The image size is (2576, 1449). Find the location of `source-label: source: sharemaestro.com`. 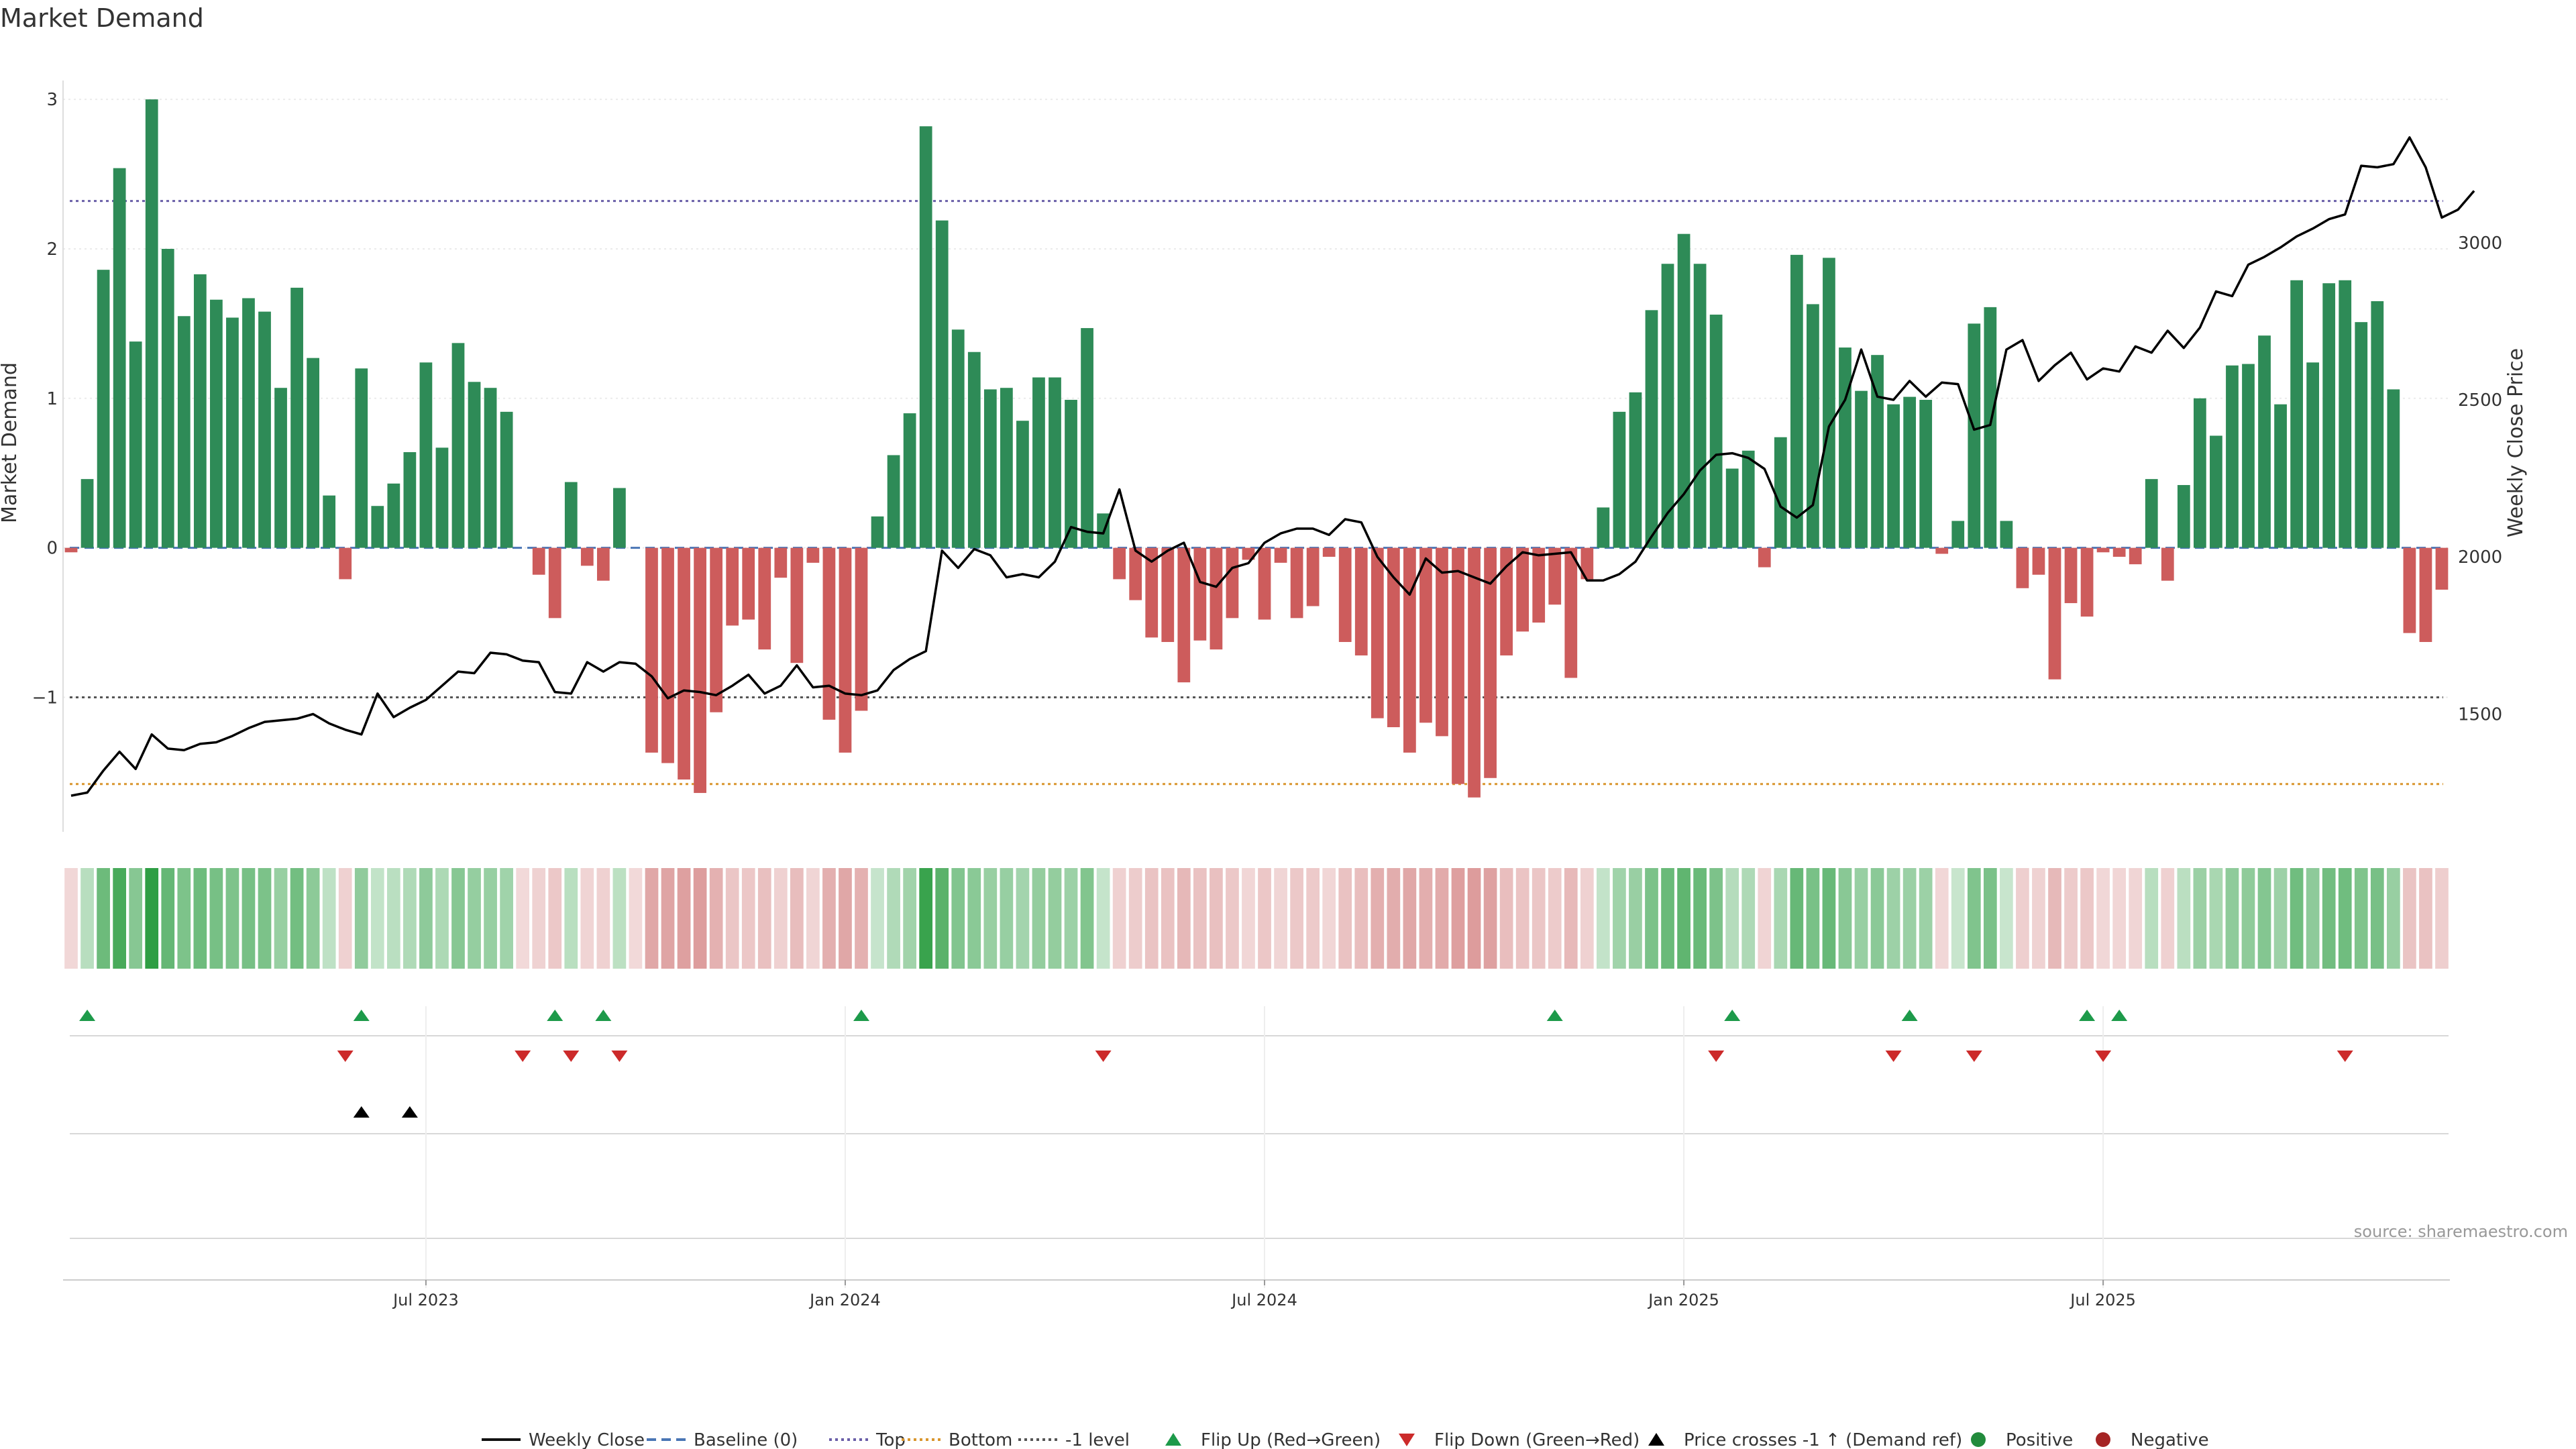

source-label: source: sharemaestro.com is located at coordinates (2461, 1231).